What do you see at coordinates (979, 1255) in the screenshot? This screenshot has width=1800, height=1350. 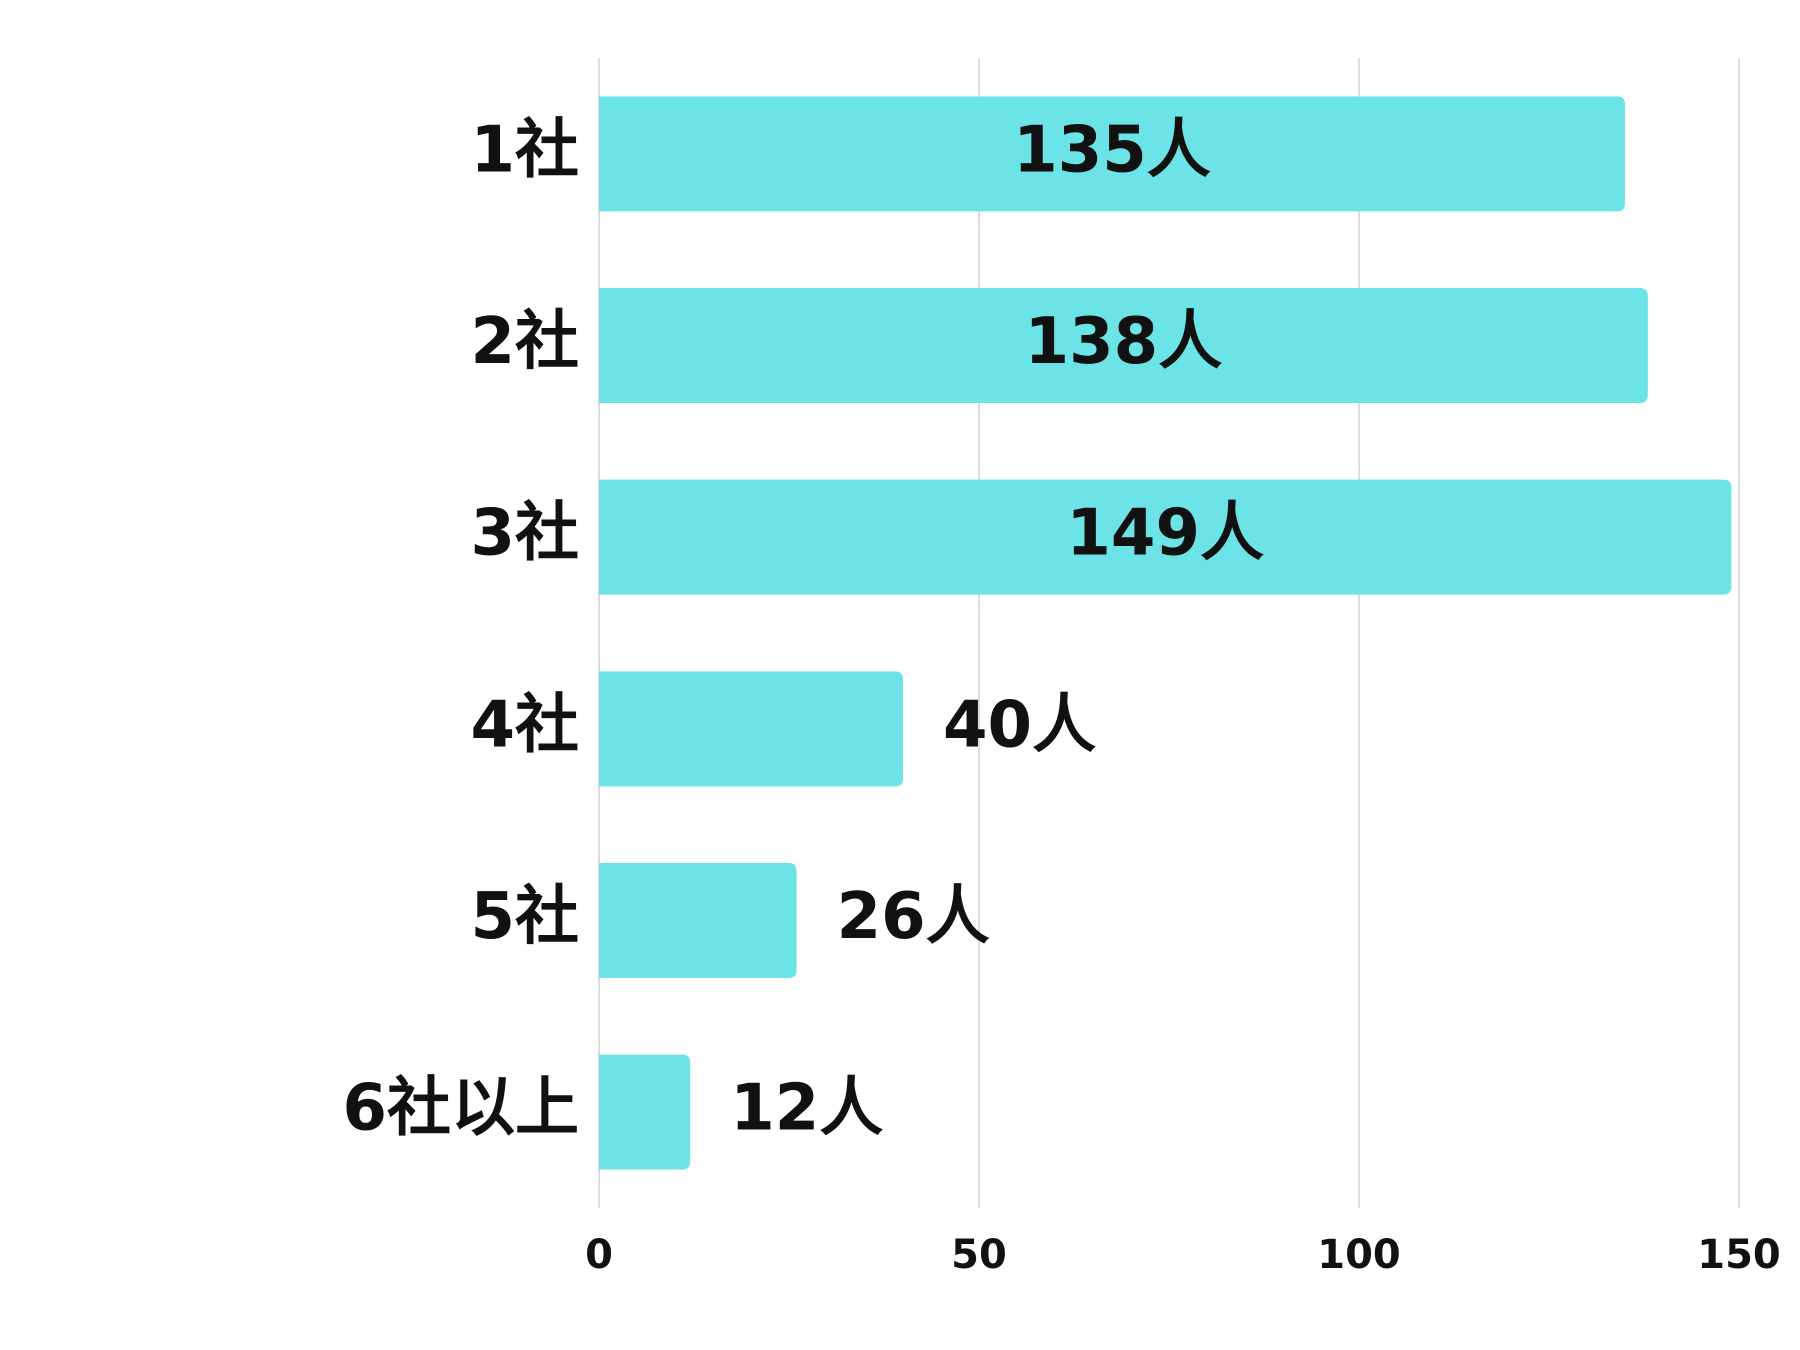 I see `x-tick-label: 50` at bounding box center [979, 1255].